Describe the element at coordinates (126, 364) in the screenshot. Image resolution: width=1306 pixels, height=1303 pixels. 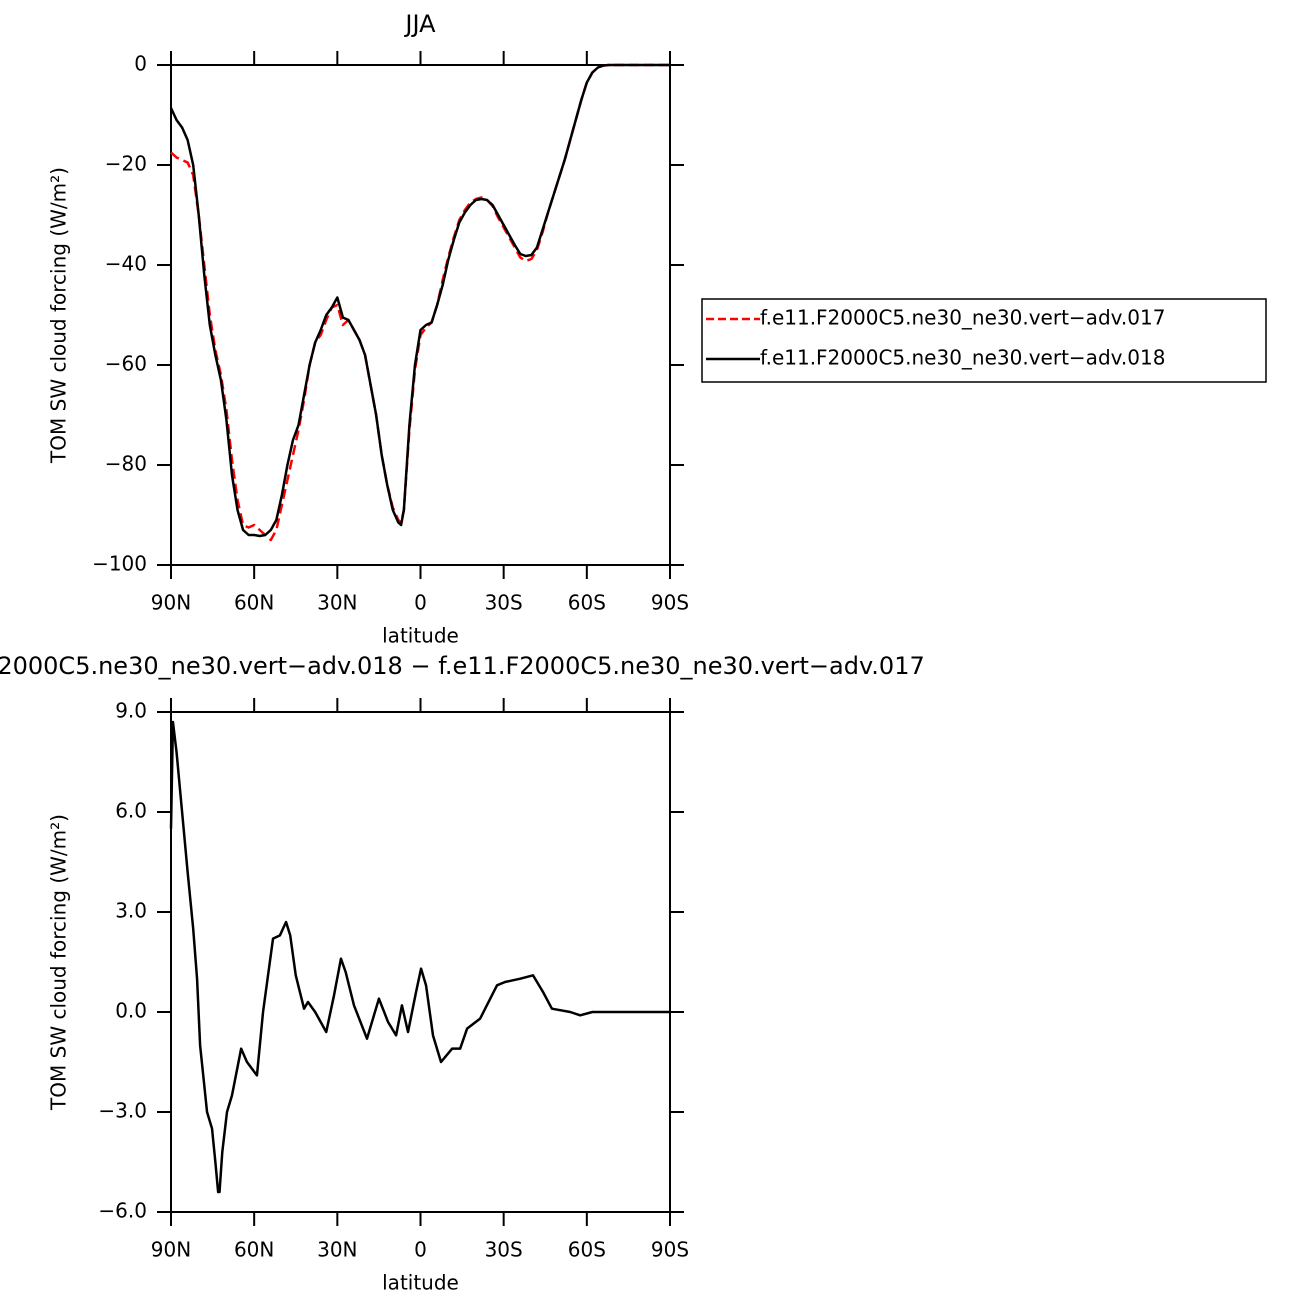
I see `y-tick-label: −60` at that location.